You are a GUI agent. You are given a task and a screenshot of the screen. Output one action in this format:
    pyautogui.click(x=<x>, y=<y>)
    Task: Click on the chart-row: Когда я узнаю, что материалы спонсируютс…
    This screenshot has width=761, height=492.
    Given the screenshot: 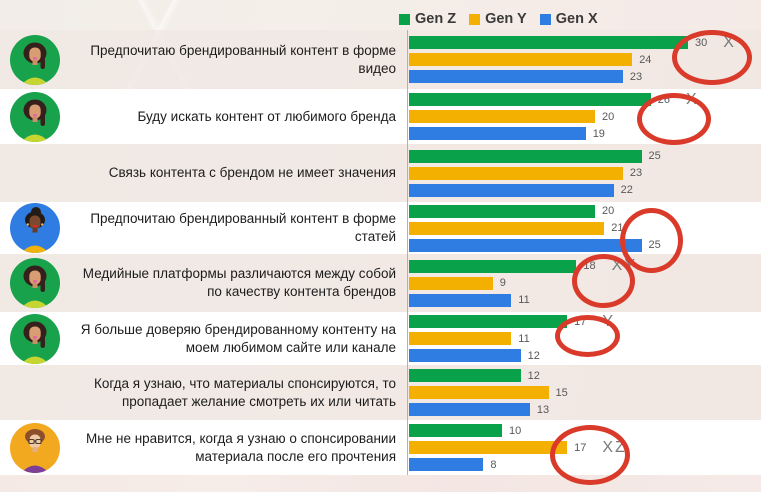 What is the action you would take?
    pyautogui.click(x=380, y=392)
    